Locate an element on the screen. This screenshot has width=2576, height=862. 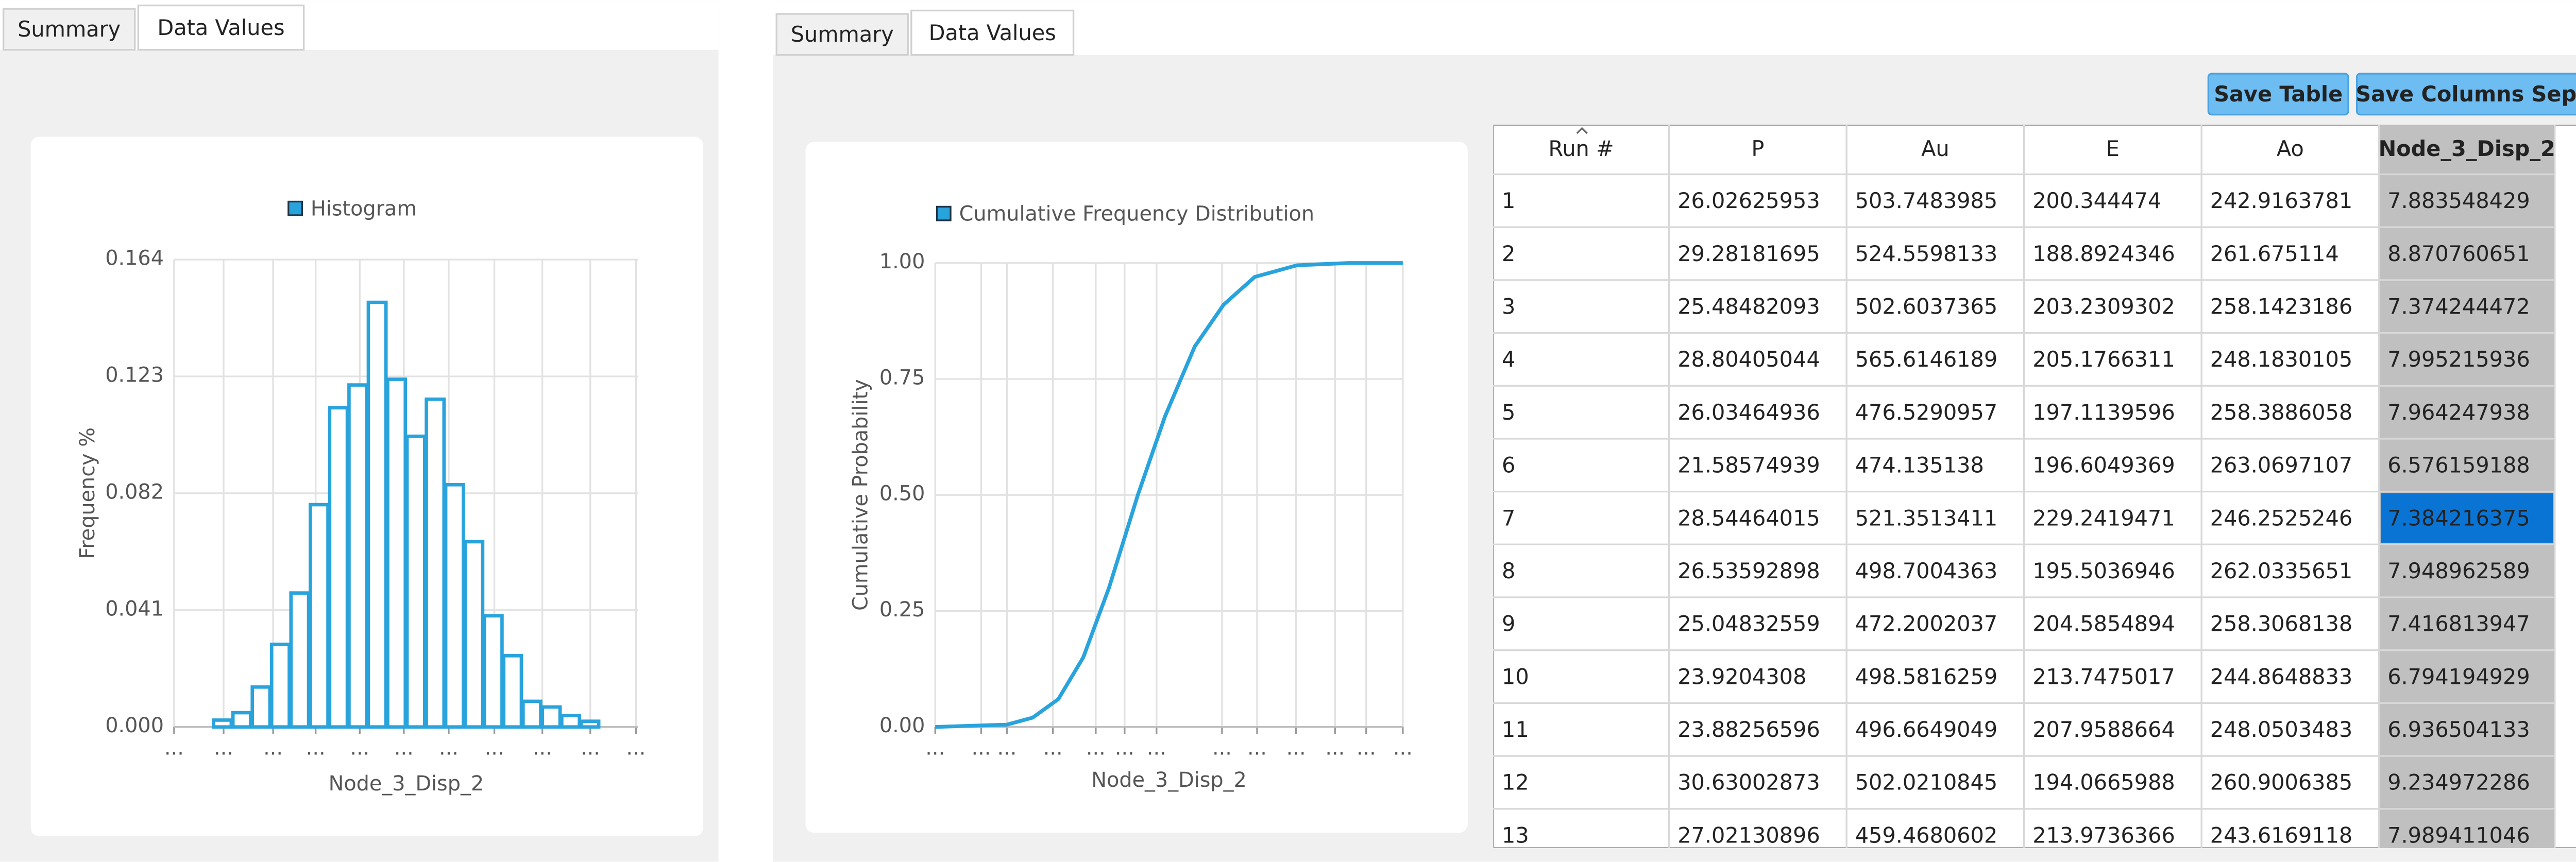
cell: 524.5598133 is located at coordinates (1926, 254).